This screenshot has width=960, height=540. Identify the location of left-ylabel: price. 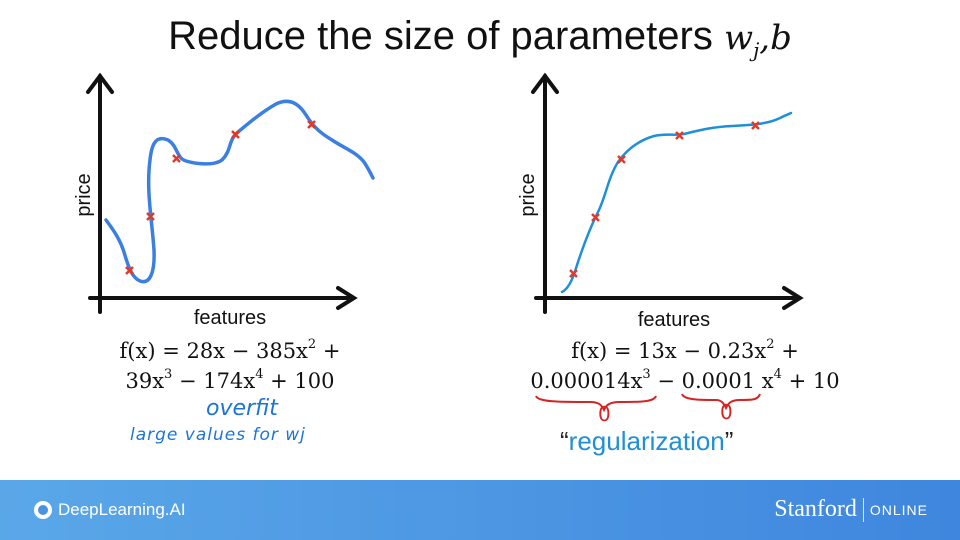
(84, 194).